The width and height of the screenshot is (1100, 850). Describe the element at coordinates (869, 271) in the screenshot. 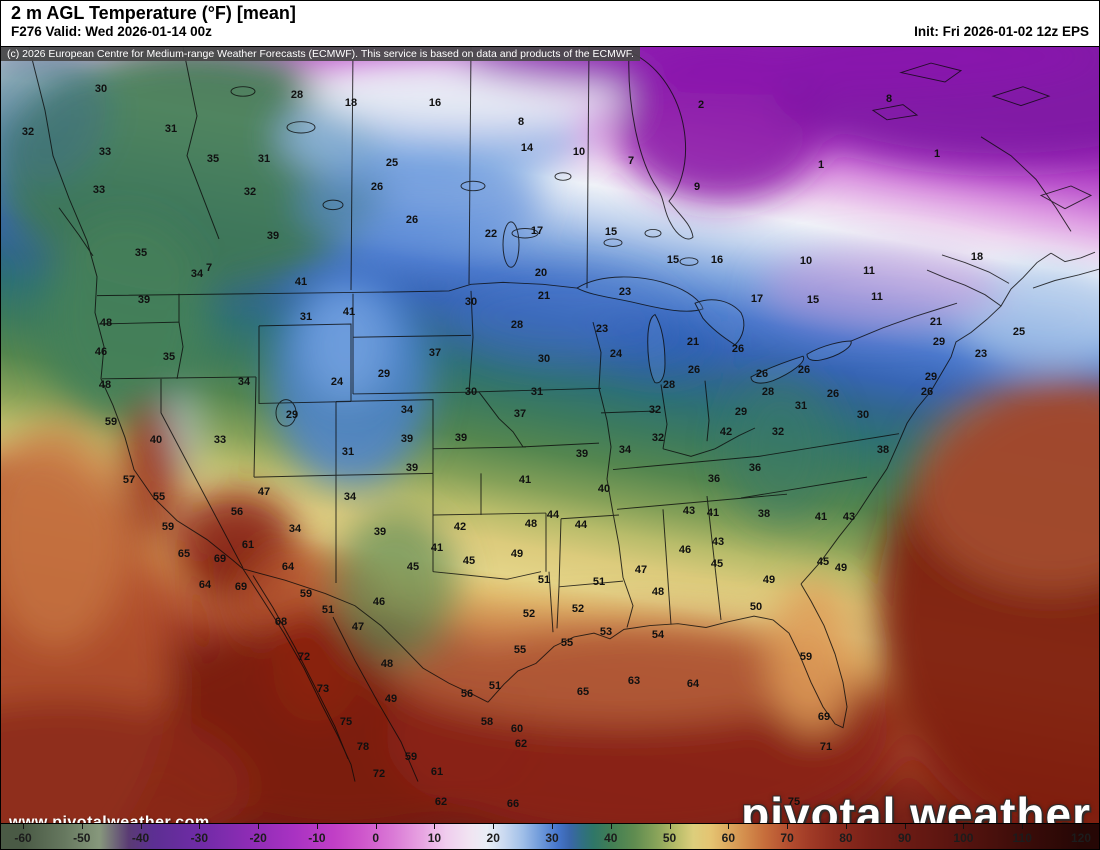

I see `temp-label: 11` at that location.